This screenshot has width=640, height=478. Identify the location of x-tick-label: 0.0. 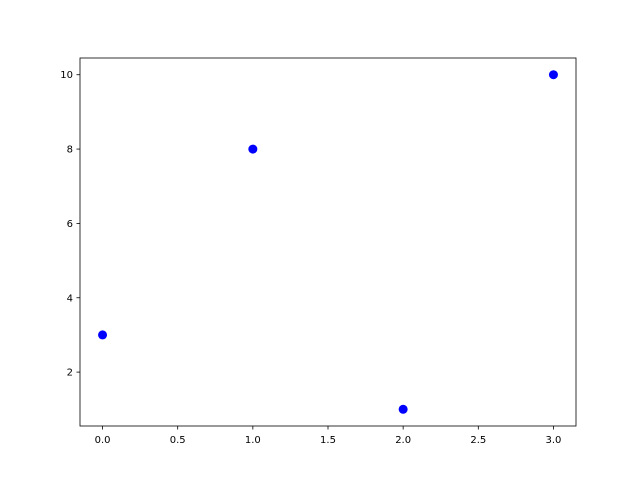
(103, 440).